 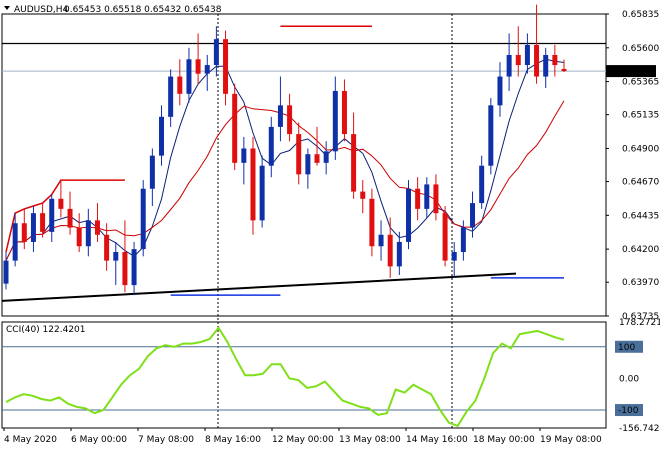 I want to click on time-tick-label: 14 May 16:00, so click(x=437, y=440).